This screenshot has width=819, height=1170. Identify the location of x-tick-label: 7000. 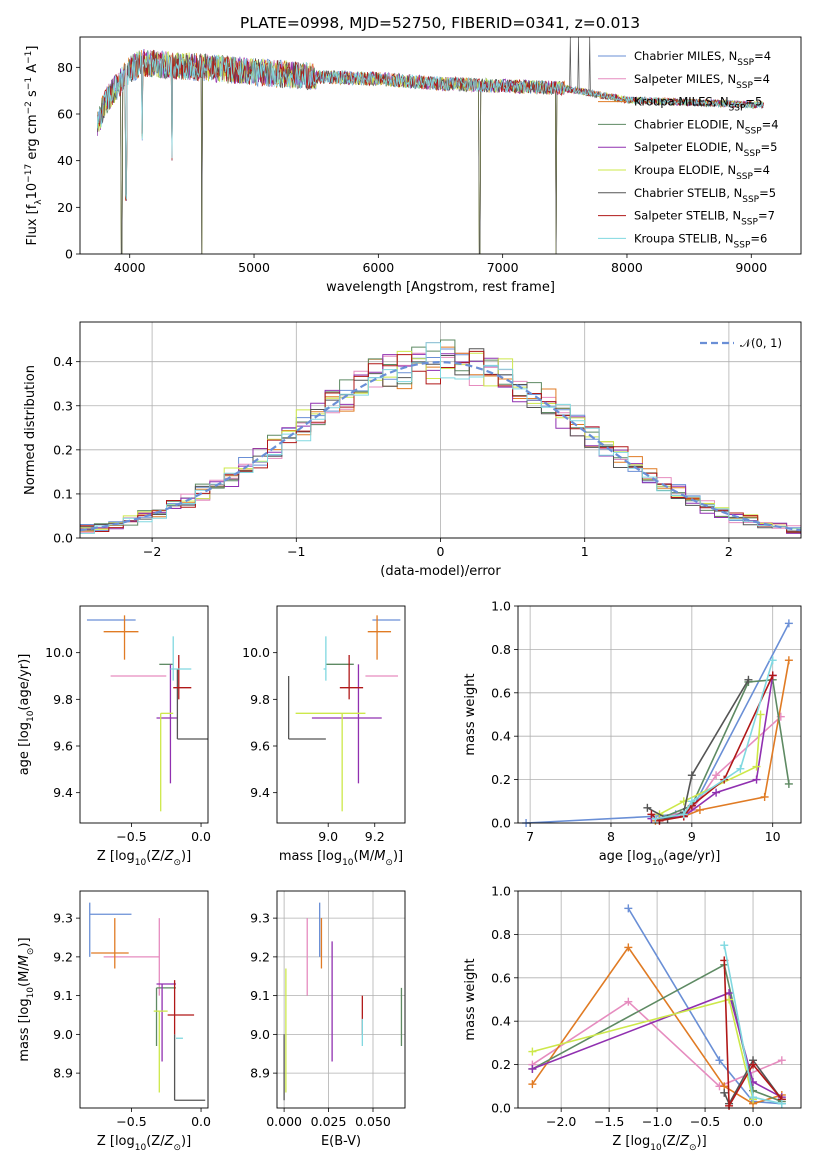
(503, 267).